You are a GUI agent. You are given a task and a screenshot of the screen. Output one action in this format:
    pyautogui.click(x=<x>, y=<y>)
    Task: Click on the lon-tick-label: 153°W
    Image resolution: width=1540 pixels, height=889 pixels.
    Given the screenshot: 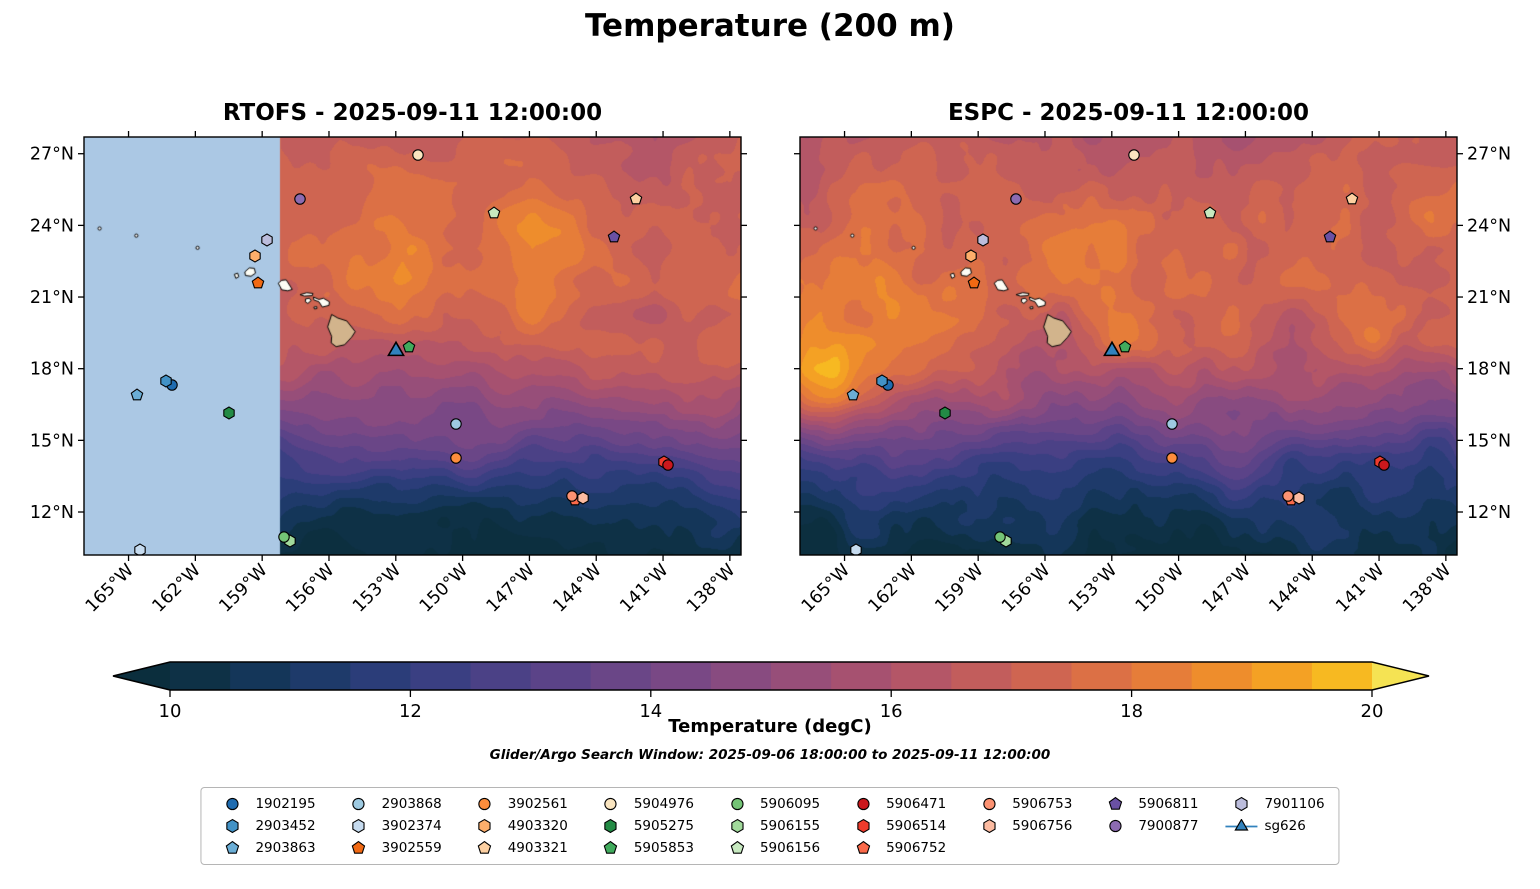 What is the action you would take?
    pyautogui.click(x=1093, y=588)
    